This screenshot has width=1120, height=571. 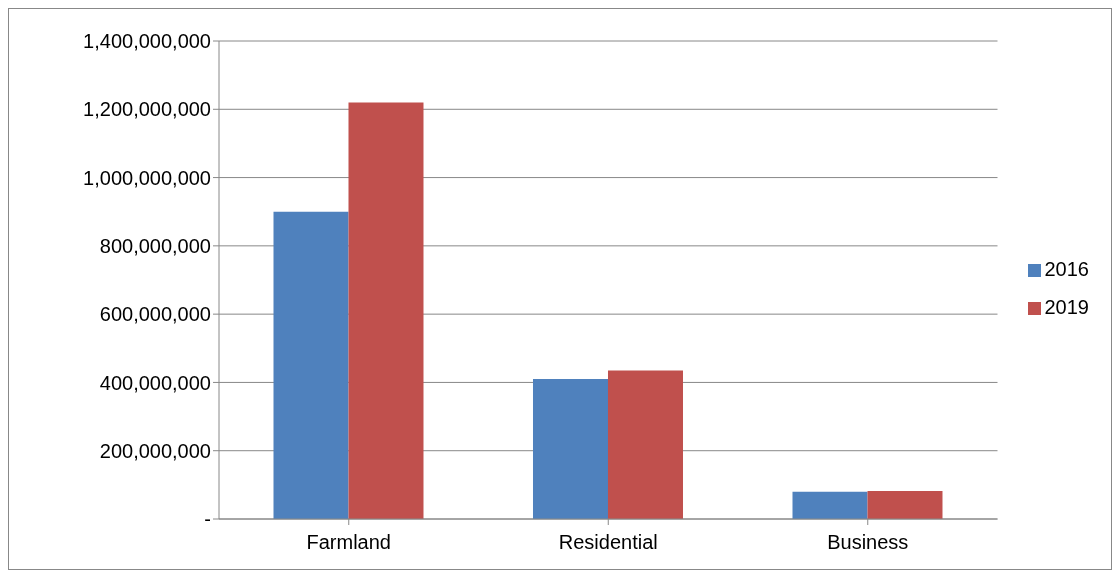 What do you see at coordinates (348, 542) in the screenshot?
I see `x-tick-label: Farmland` at bounding box center [348, 542].